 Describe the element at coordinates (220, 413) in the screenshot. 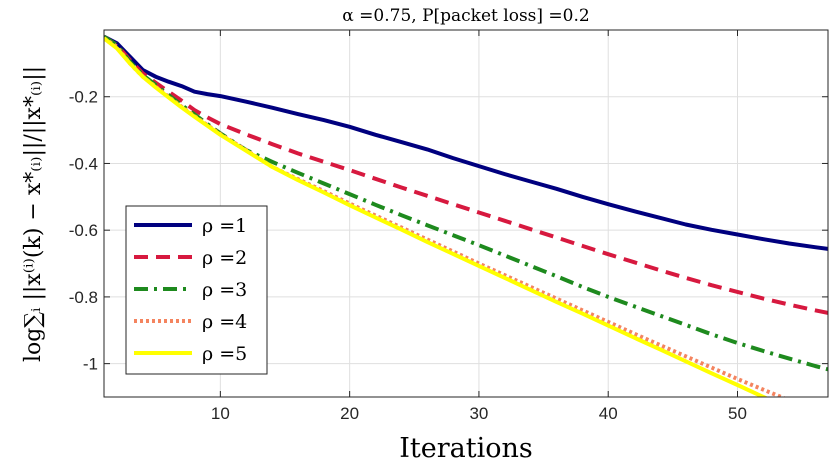

I see `x-tick-label: 10` at that location.